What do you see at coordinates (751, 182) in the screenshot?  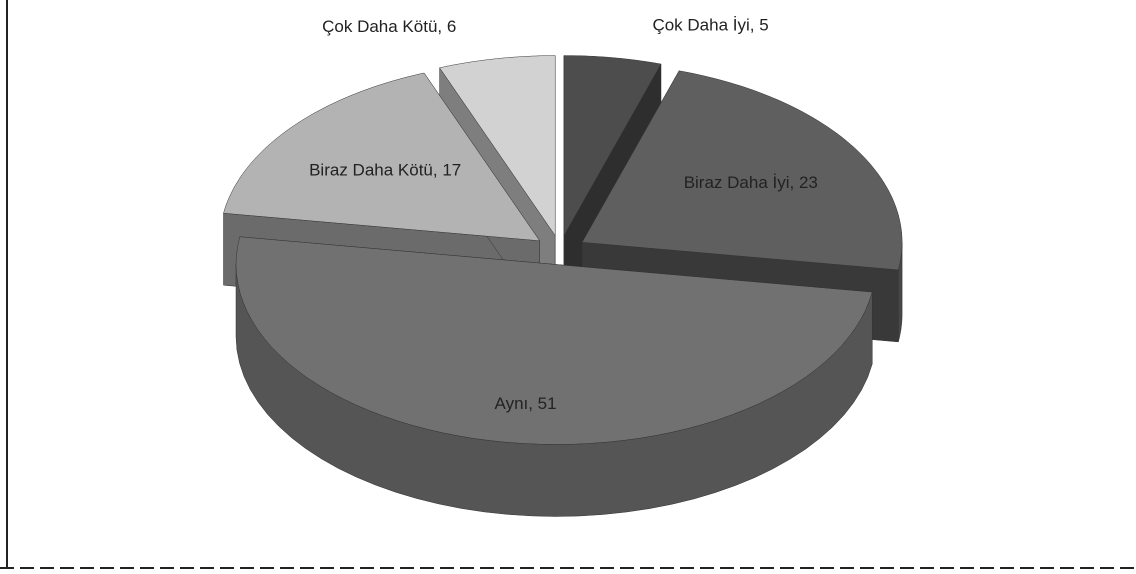 I see `data-label: Biraz Daha İyi, 23` at bounding box center [751, 182].